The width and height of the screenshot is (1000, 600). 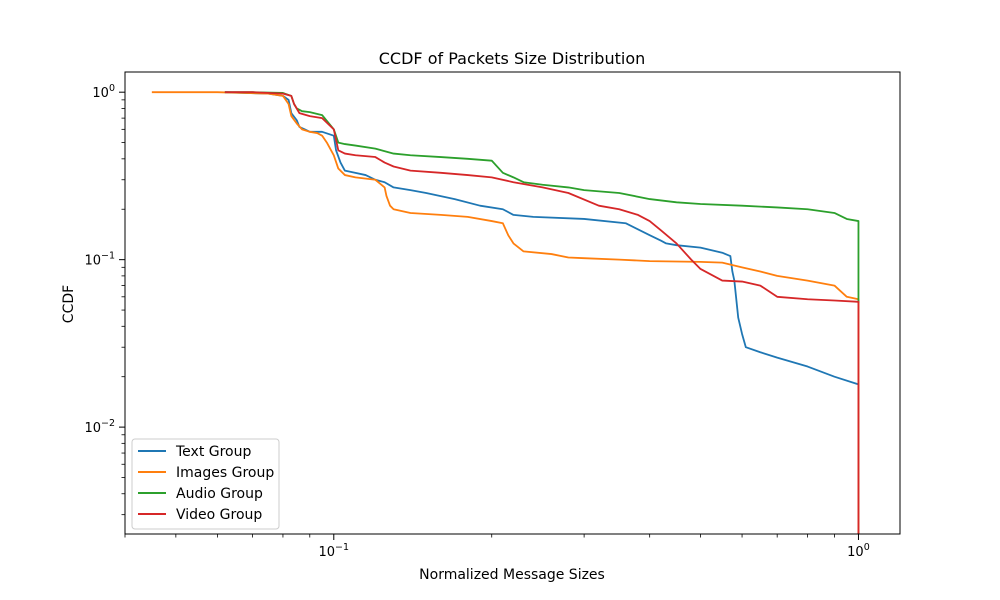 I want to click on legend-label: Audio Group, so click(x=219, y=494).